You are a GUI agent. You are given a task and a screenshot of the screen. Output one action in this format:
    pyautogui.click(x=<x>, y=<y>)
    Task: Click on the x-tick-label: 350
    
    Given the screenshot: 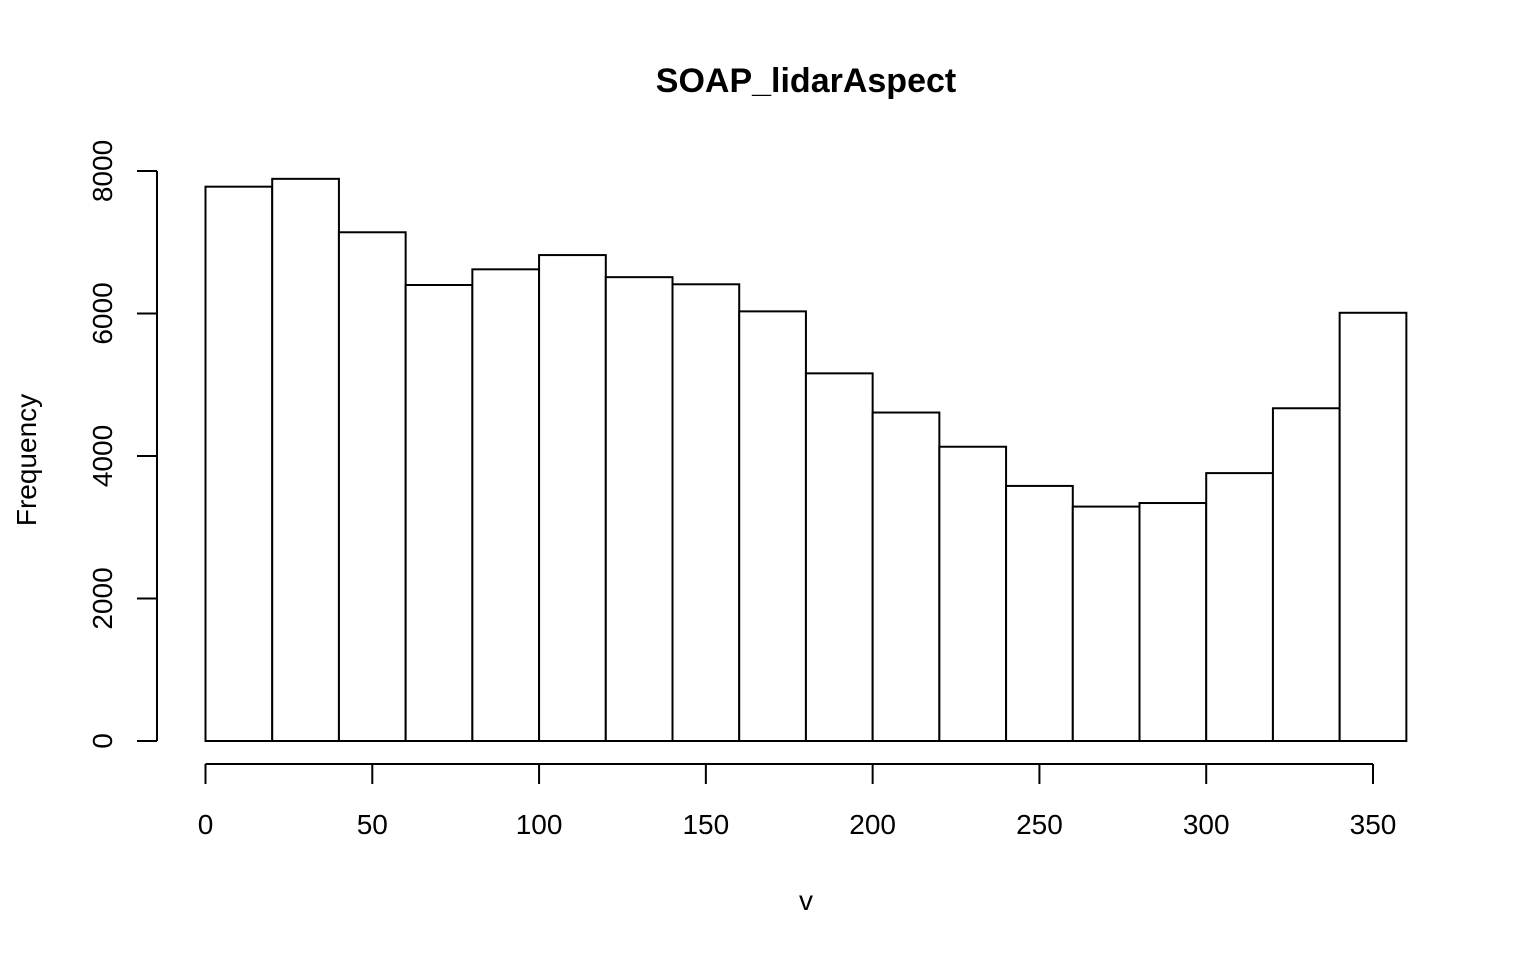 What is the action you would take?
    pyautogui.click(x=1373, y=824)
    